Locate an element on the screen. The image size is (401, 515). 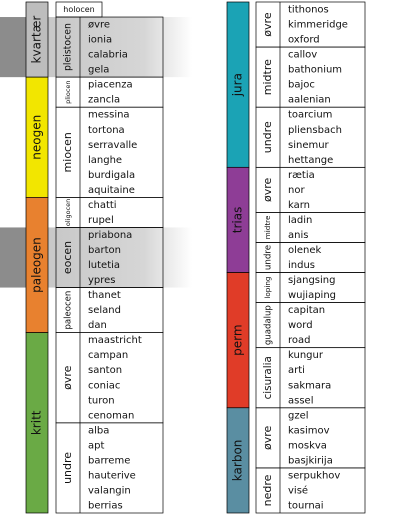
epoch-label: holocen is located at coordinates (78, 9).